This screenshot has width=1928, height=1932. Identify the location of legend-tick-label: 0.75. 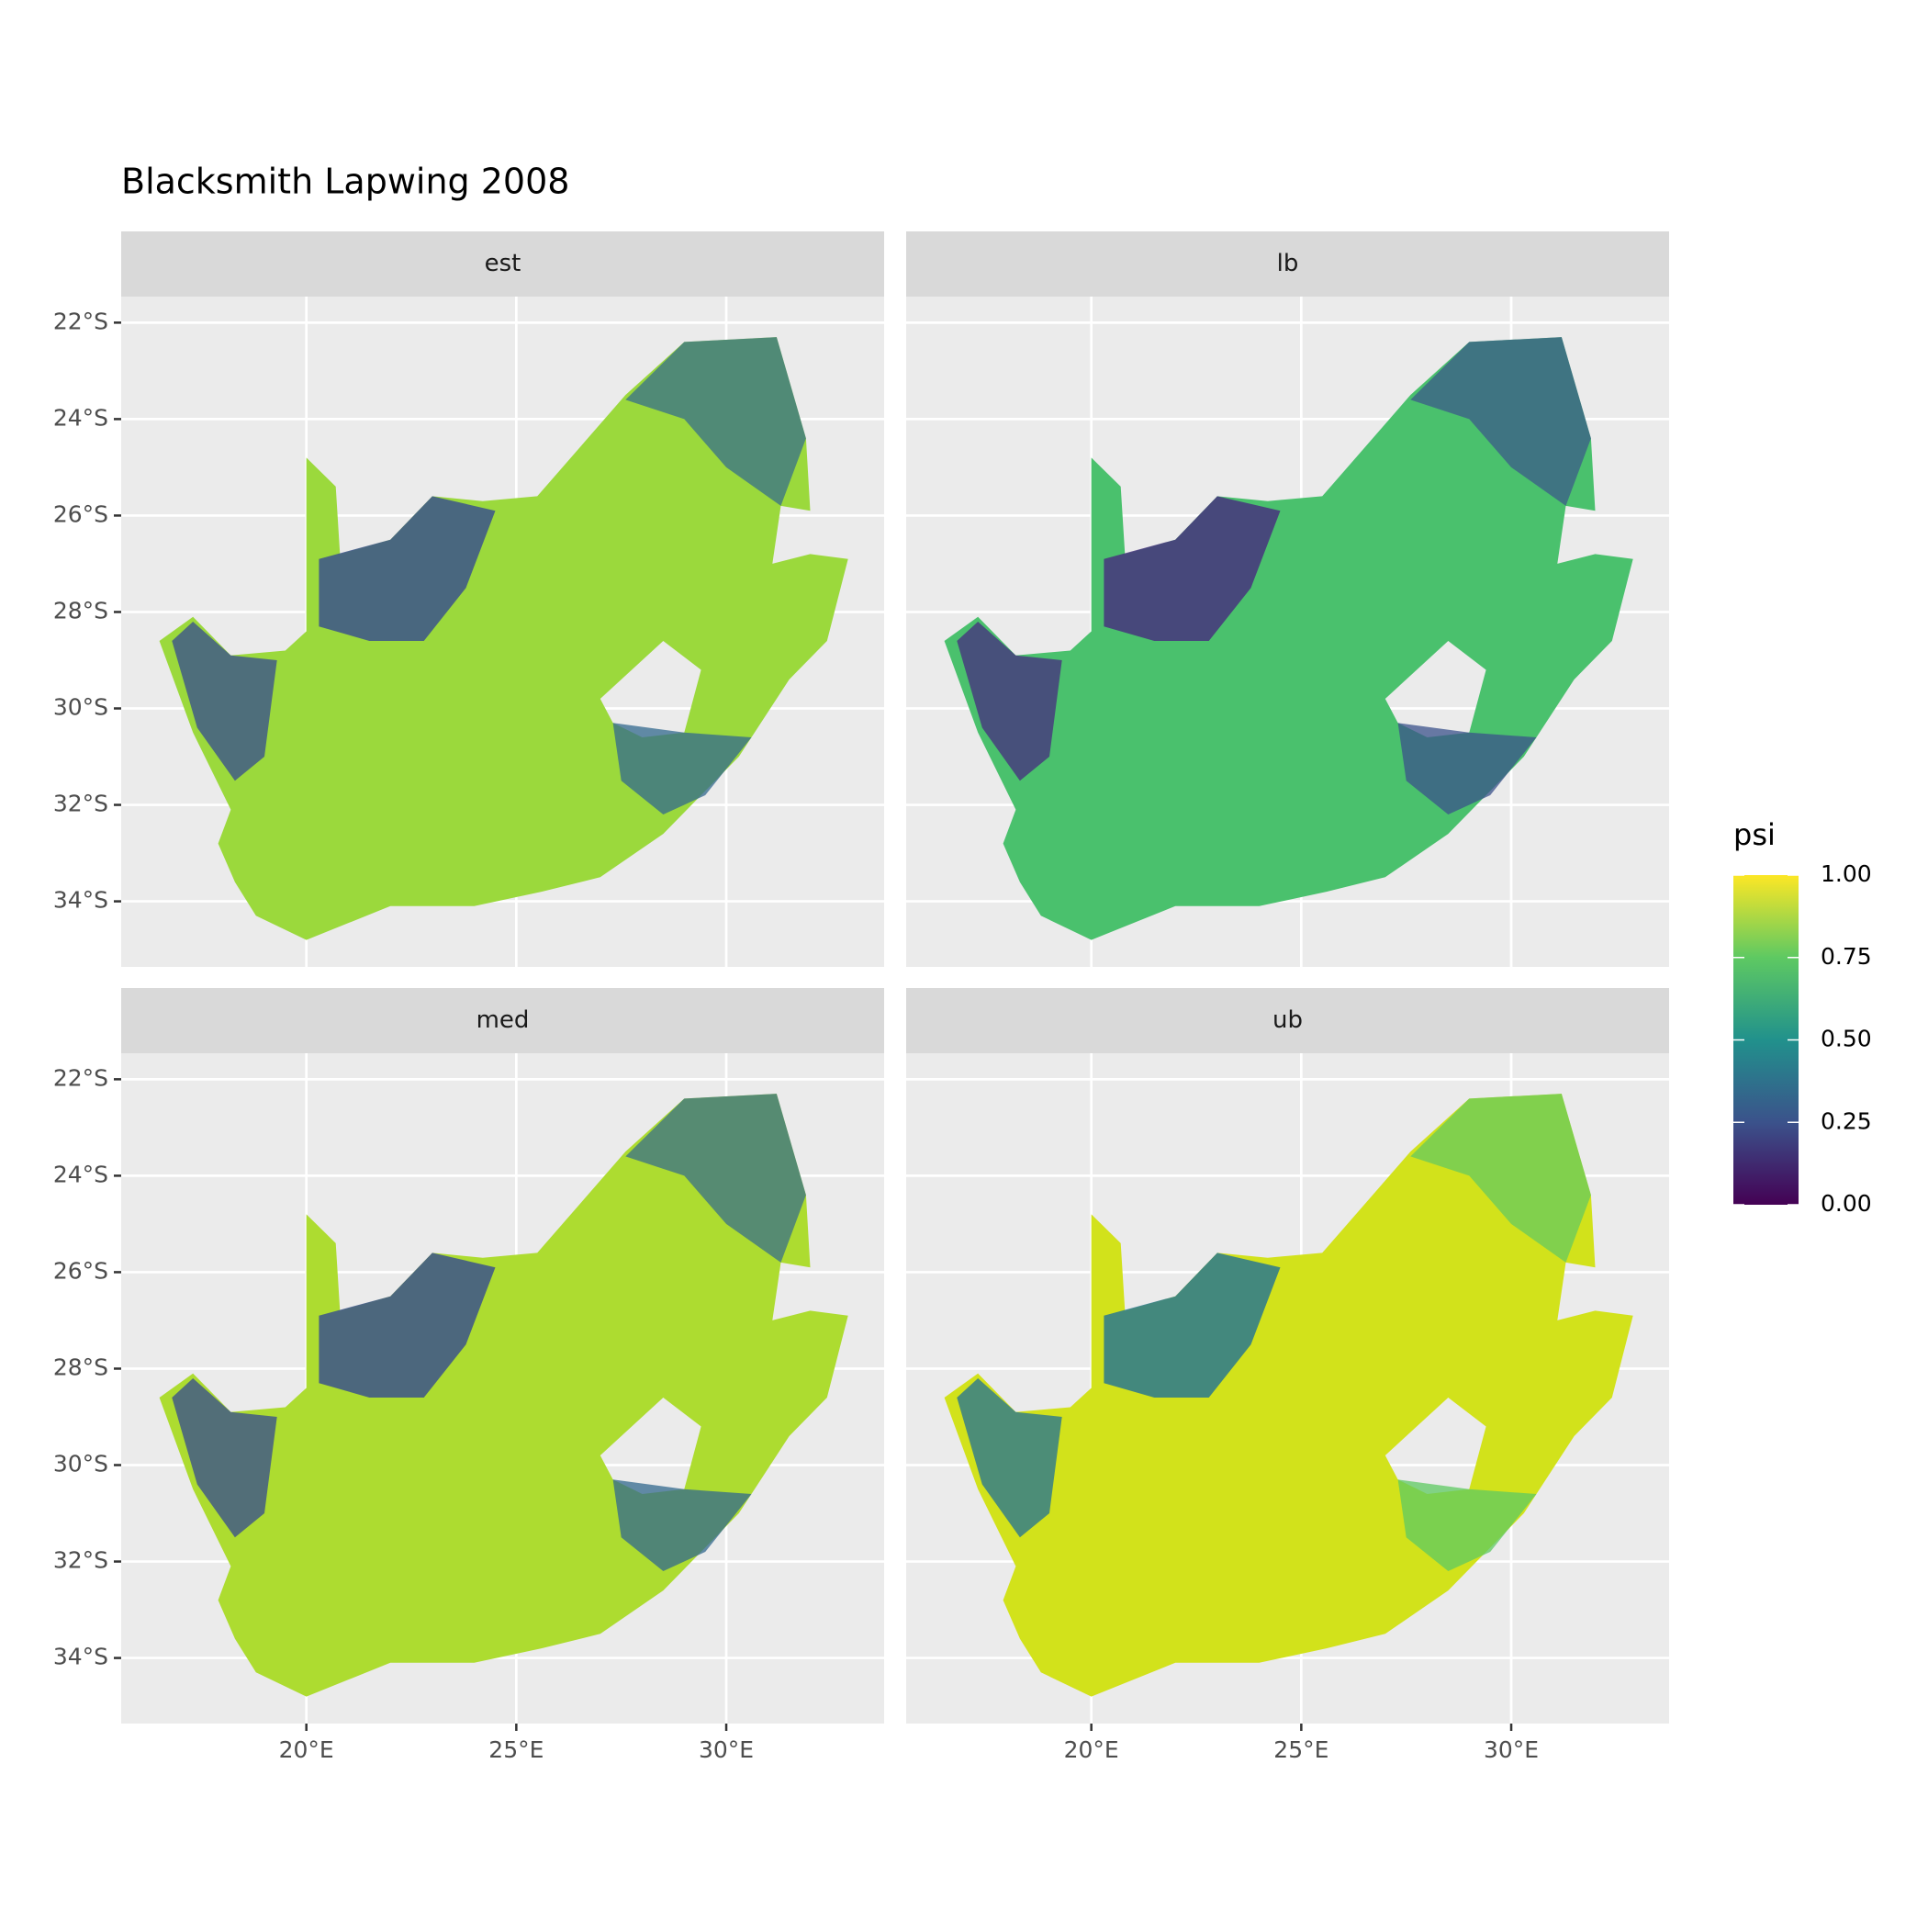
(1846, 956).